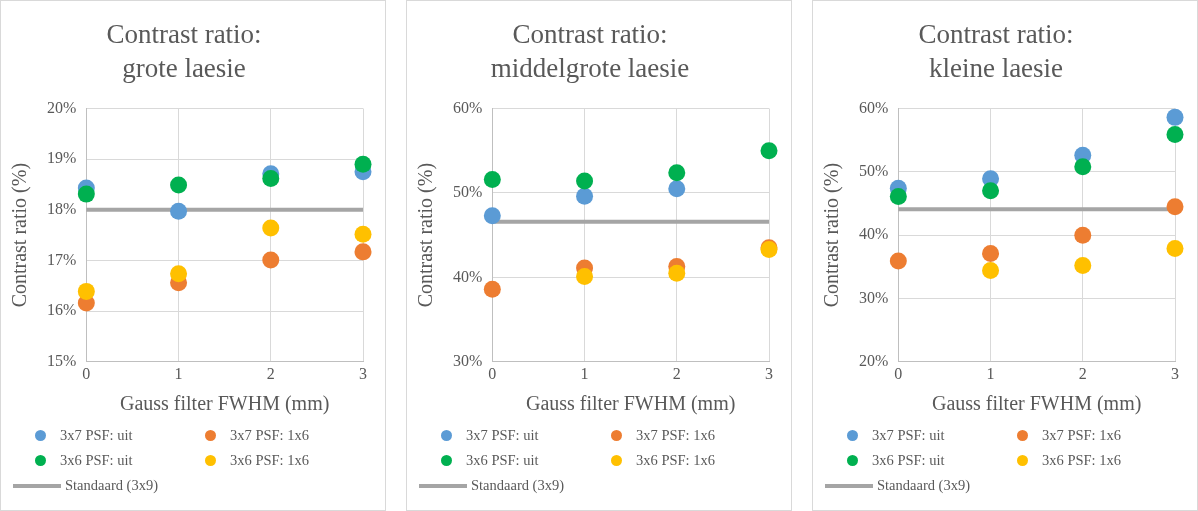 The height and width of the screenshot is (511, 1198). I want to click on chart-title: Contrast ratio: kleine laesie, so click(996, 50).